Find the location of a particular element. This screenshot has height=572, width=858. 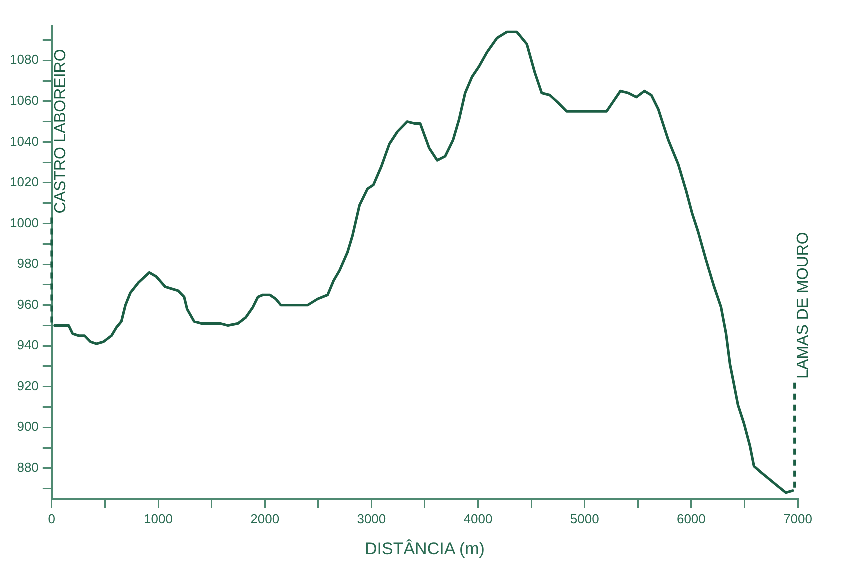

x-tick-label: 4000 is located at coordinates (478, 518).